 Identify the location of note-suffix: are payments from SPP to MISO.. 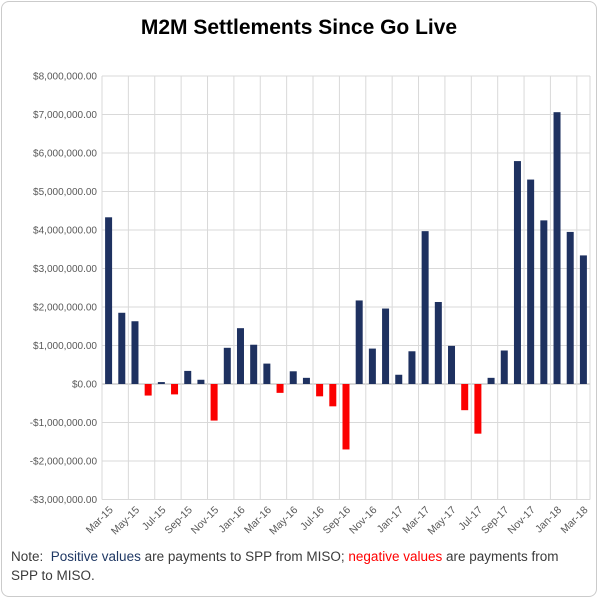
(287, 566).